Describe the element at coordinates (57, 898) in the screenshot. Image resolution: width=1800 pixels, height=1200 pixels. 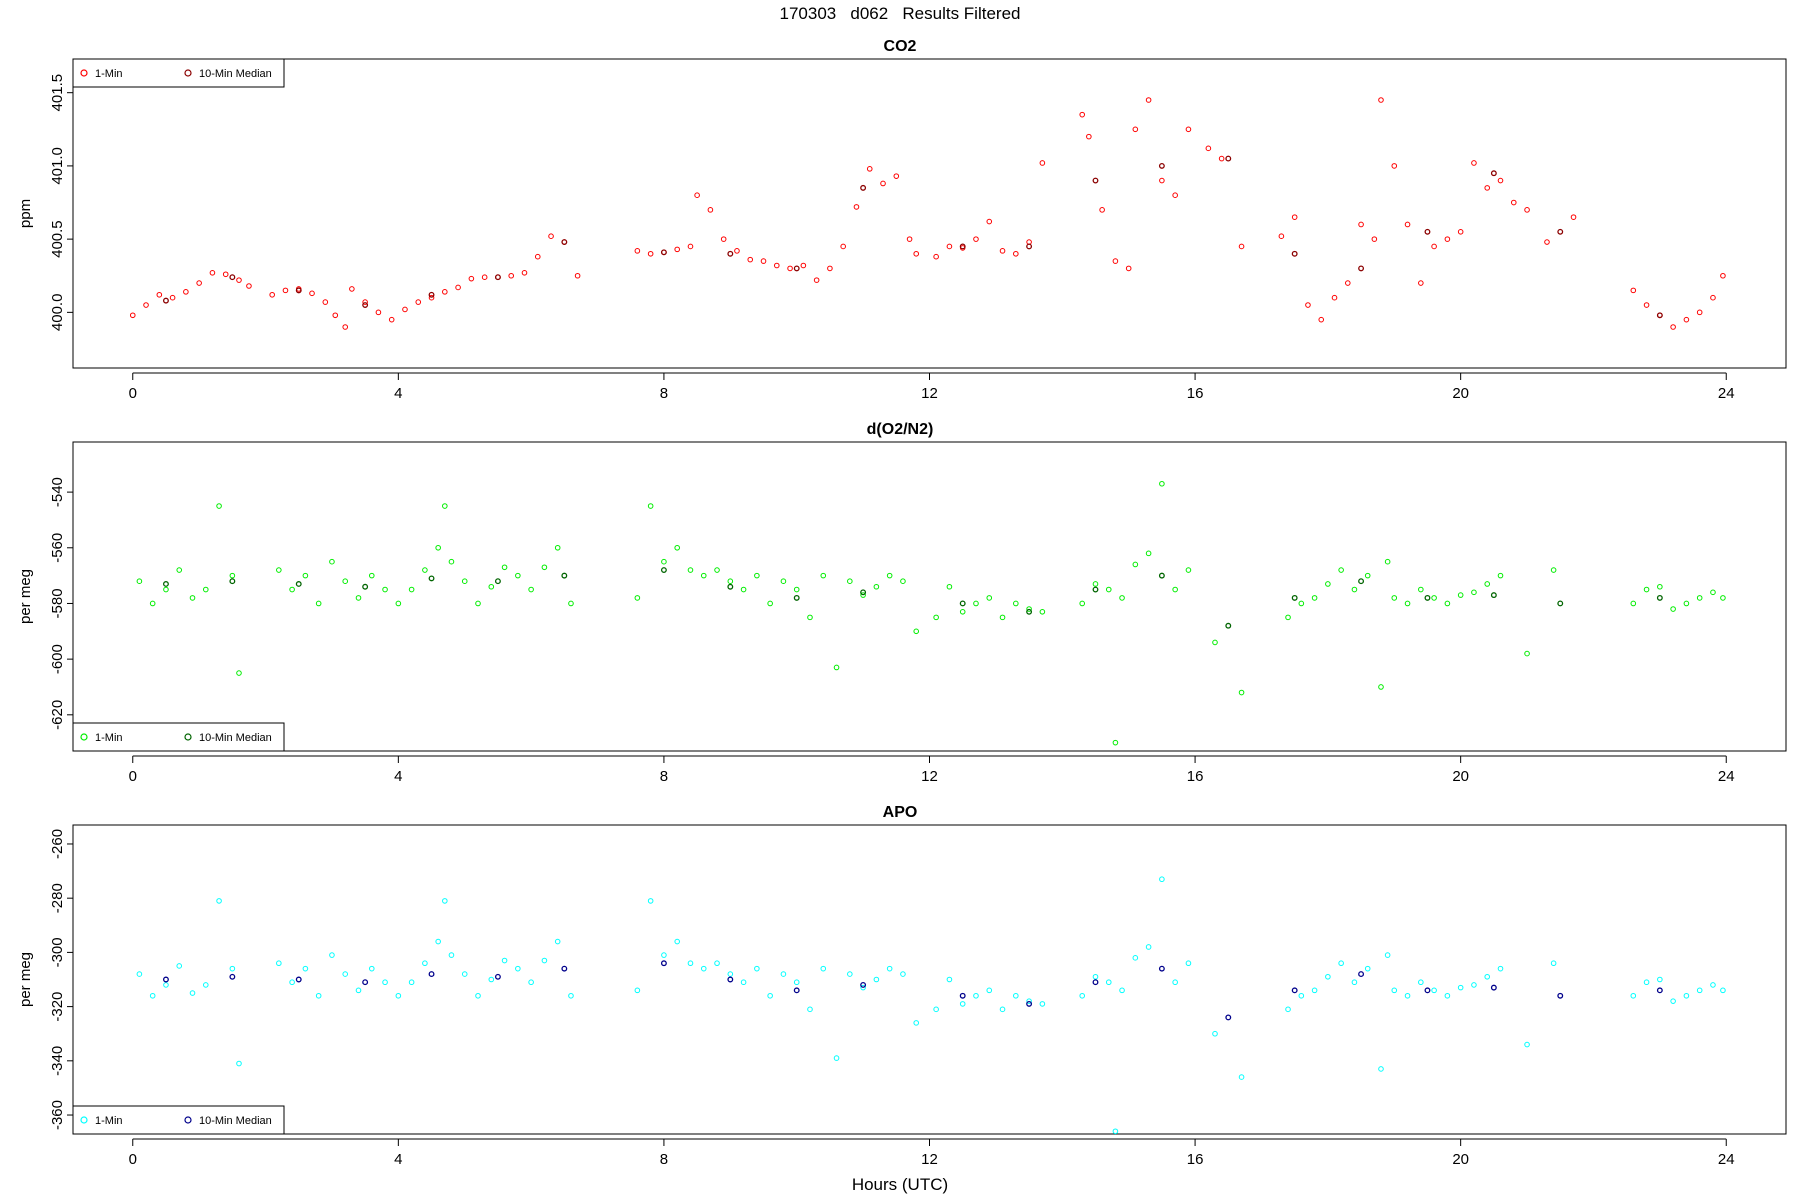
I see `y-tick-label: -280` at that location.